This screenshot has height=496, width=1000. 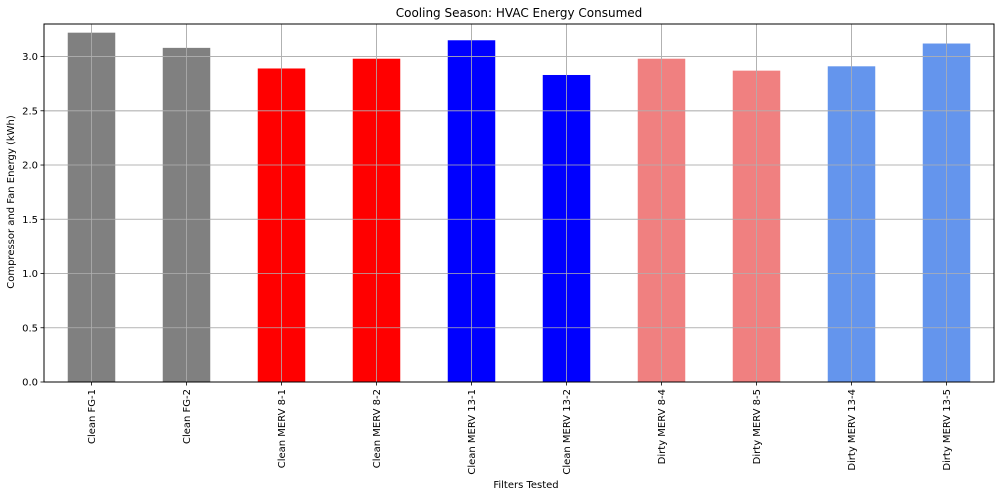 What do you see at coordinates (30, 166) in the screenshot?
I see `y-tick-label: 2.0` at bounding box center [30, 166].